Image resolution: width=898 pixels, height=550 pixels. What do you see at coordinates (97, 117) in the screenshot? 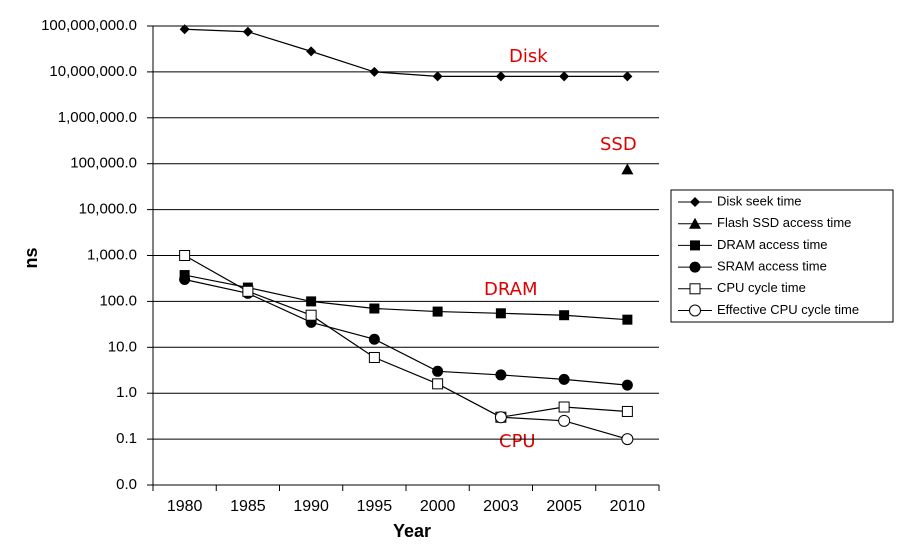
I see `y-tick-label: 1,000,000.0` at bounding box center [97, 117].